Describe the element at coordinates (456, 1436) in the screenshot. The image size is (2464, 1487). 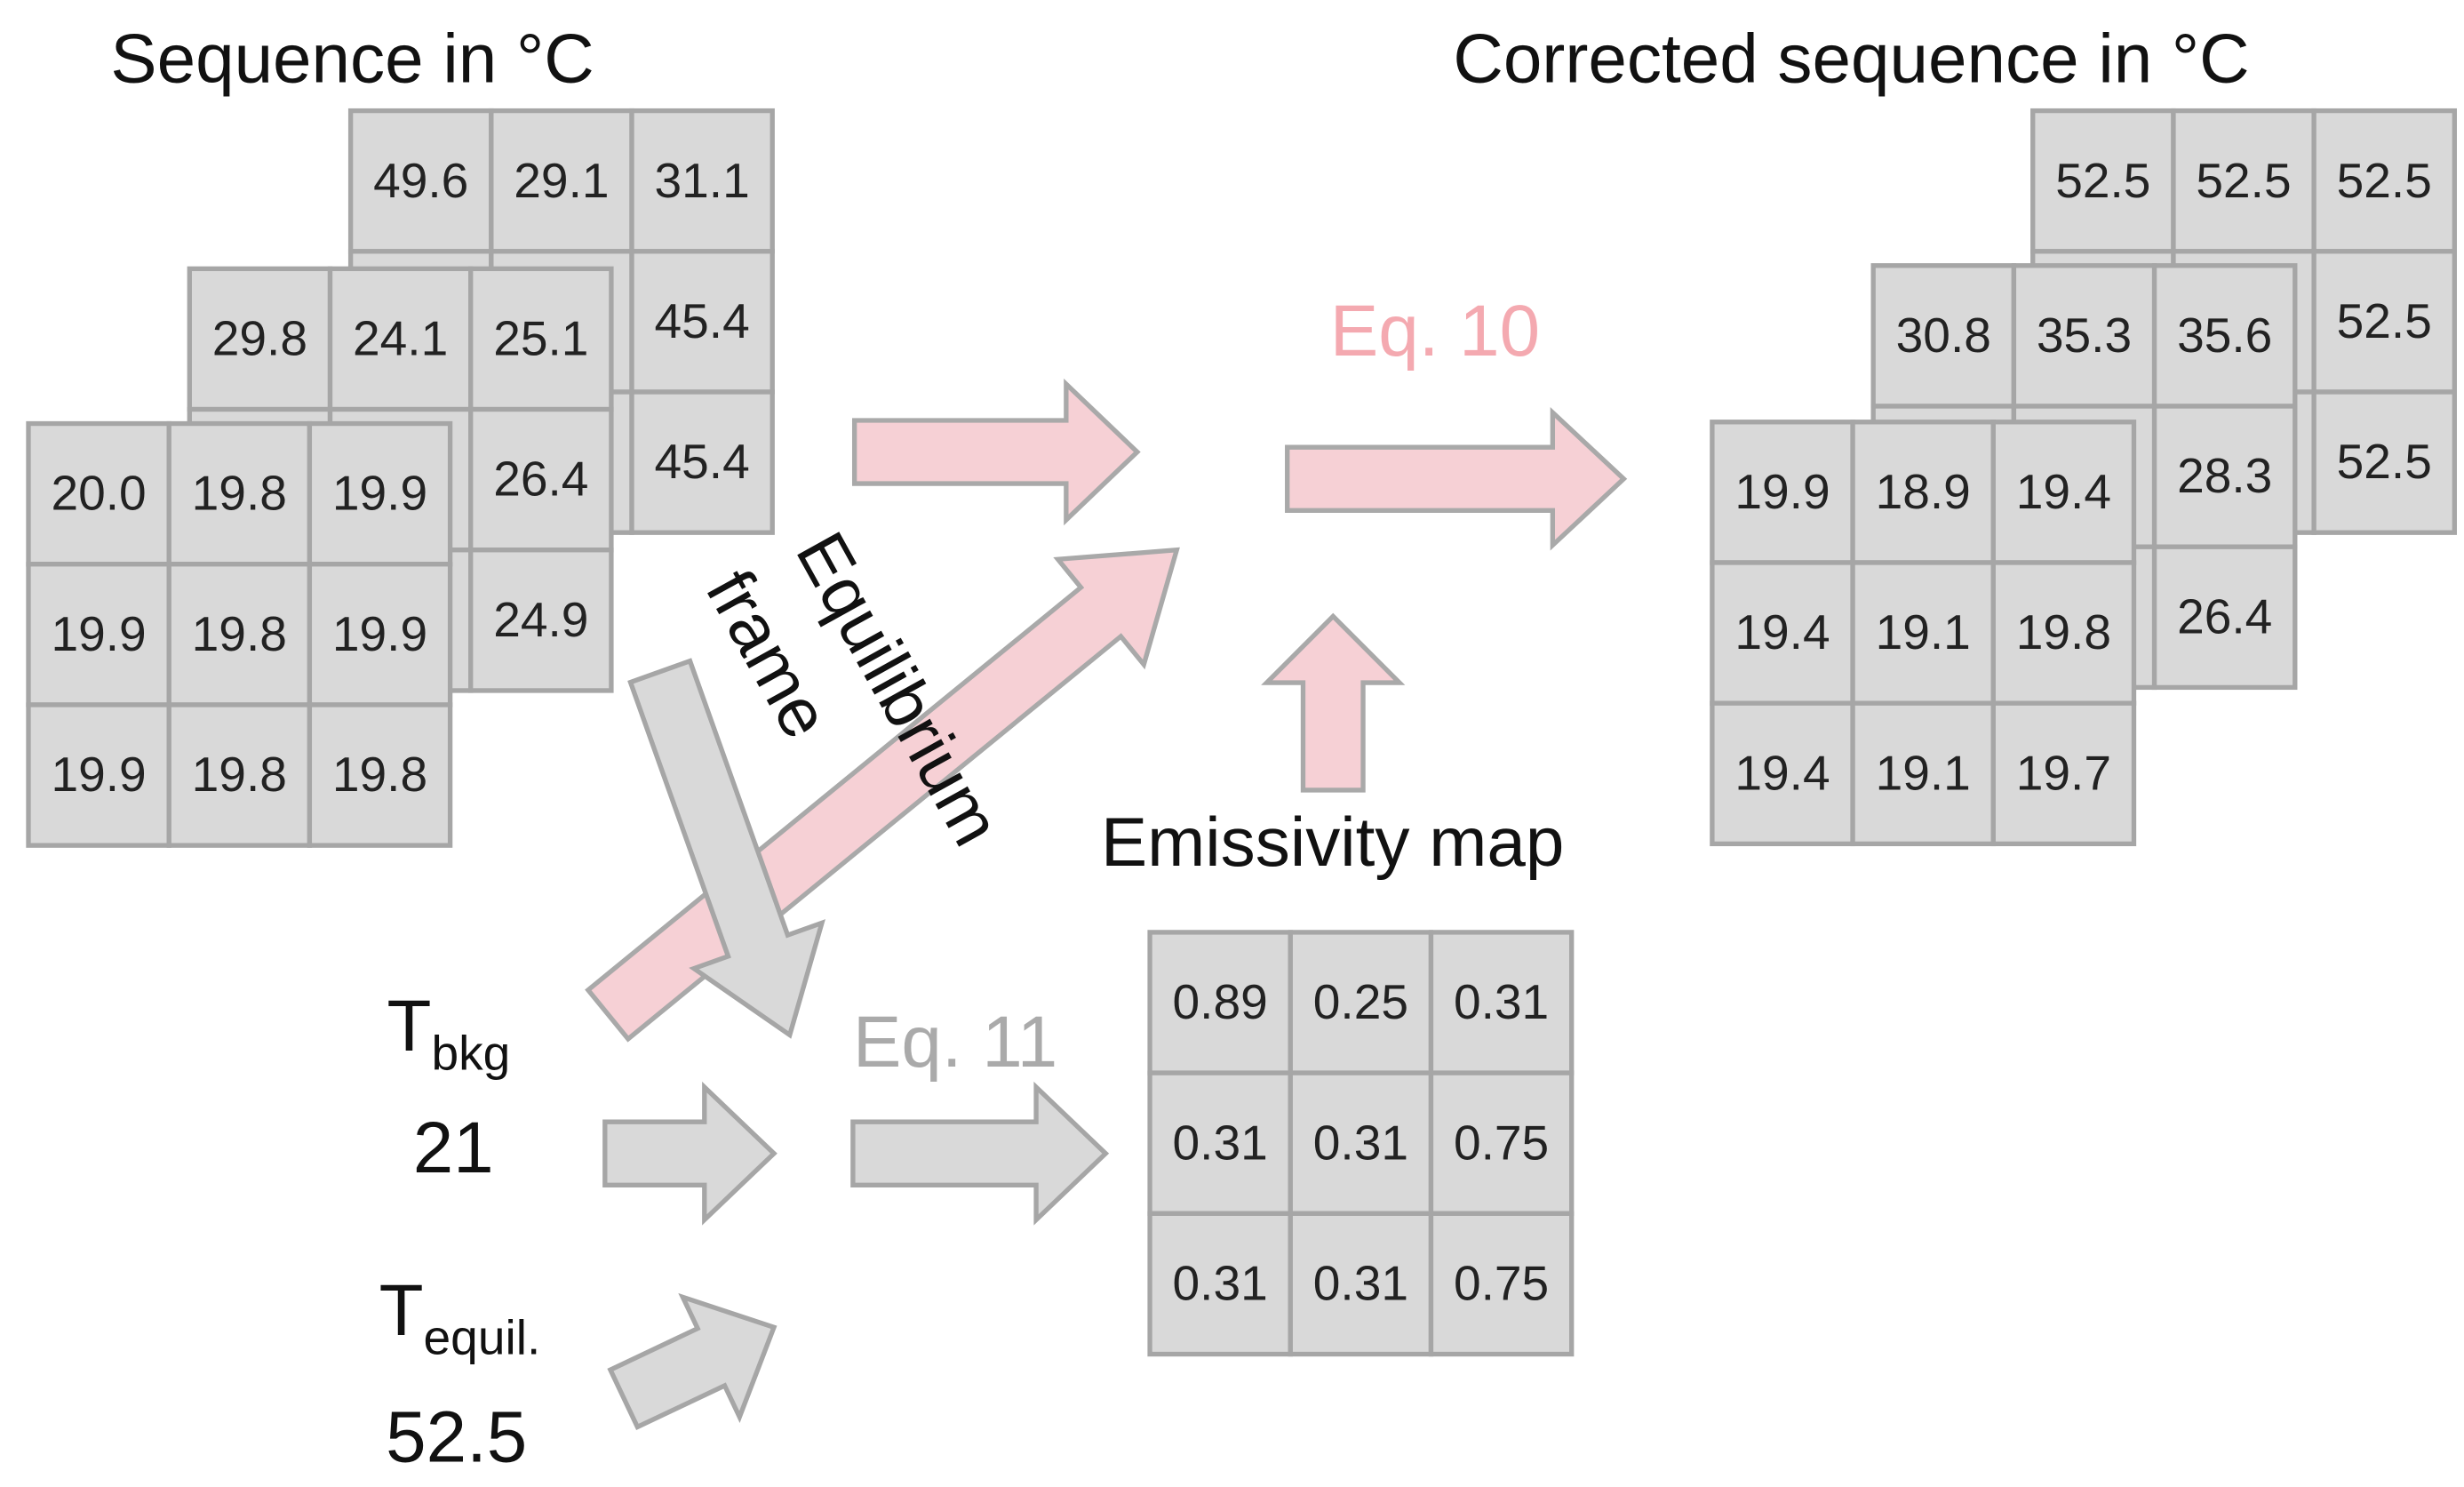
I see `t-equil-value: 52.5` at that location.